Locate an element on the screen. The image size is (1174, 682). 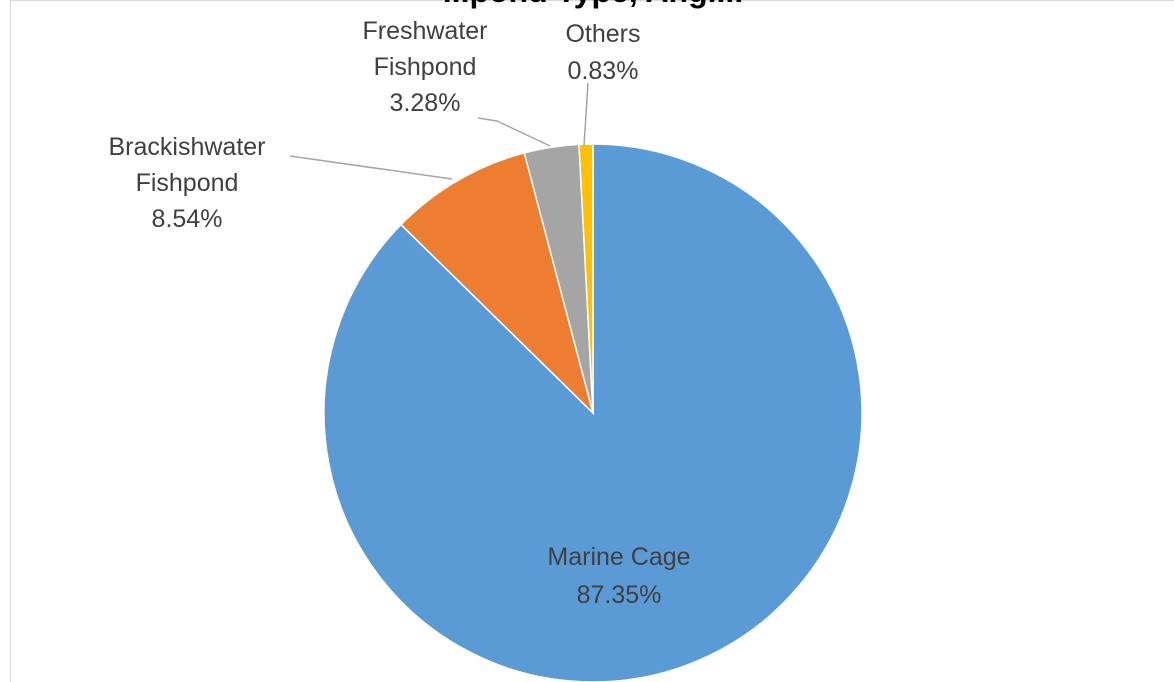
slice-label-brackish-name-2: Fishpond is located at coordinates (187, 183).